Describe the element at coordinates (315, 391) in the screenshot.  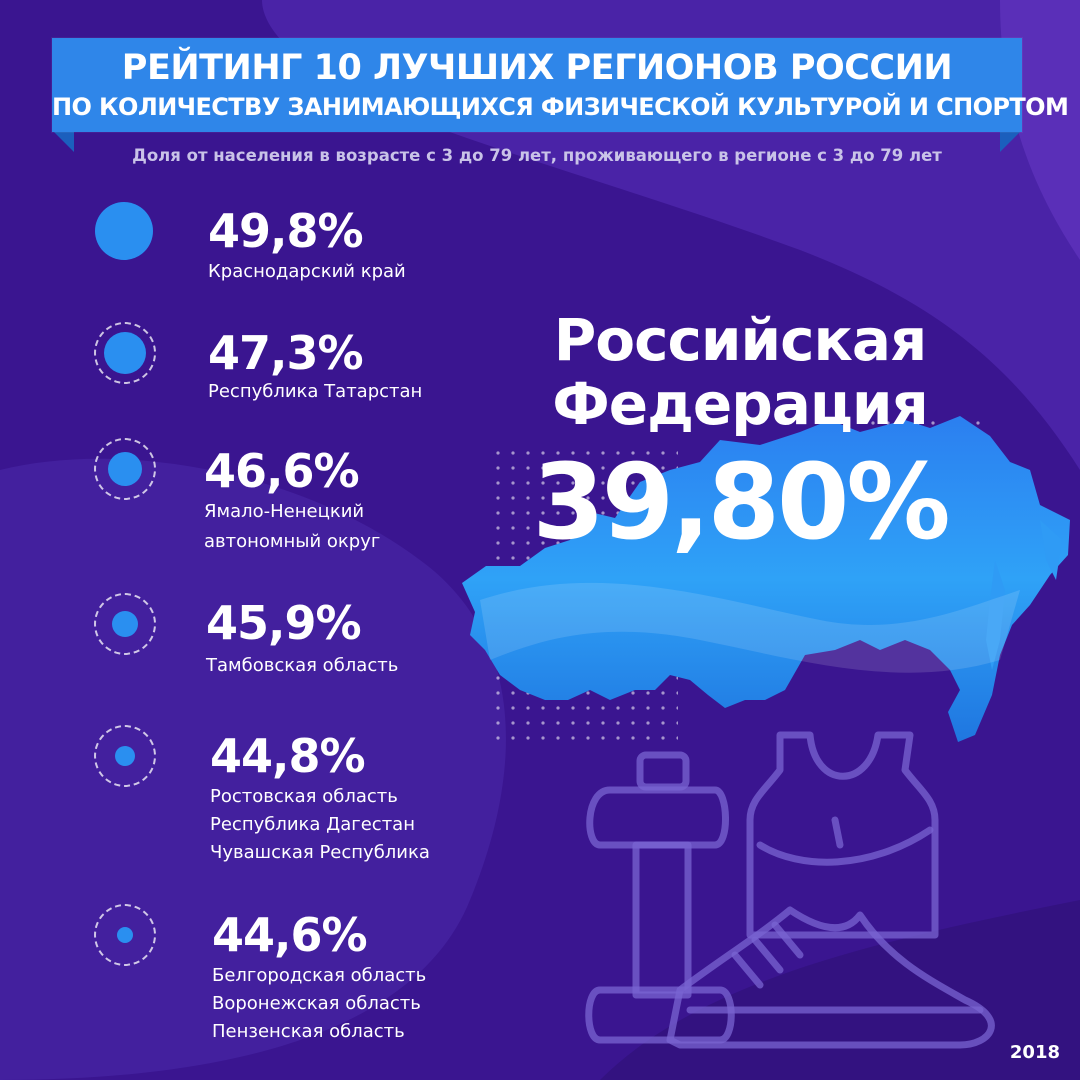
I see `rank-region-2: Республика Татарстан` at that location.